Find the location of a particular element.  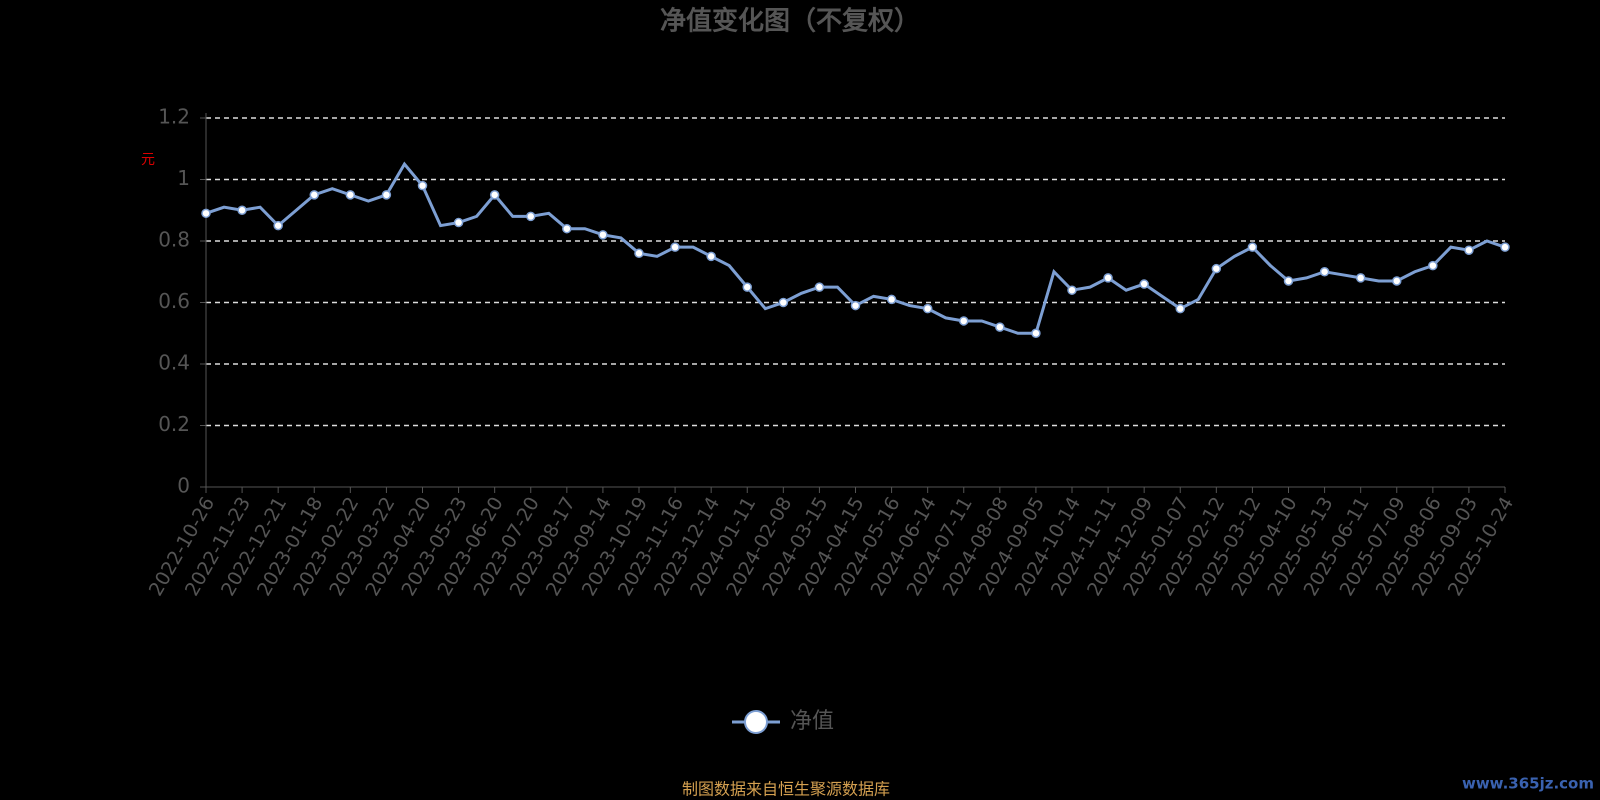

watermark: www.365jz.com is located at coordinates (1528, 784).